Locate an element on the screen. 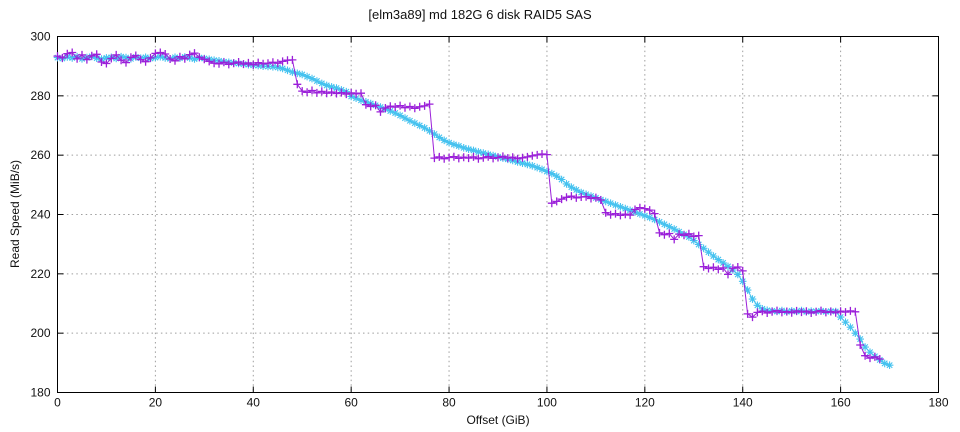 This screenshot has width=960, height=432. y-tick-label: 280 is located at coordinates (40, 96).